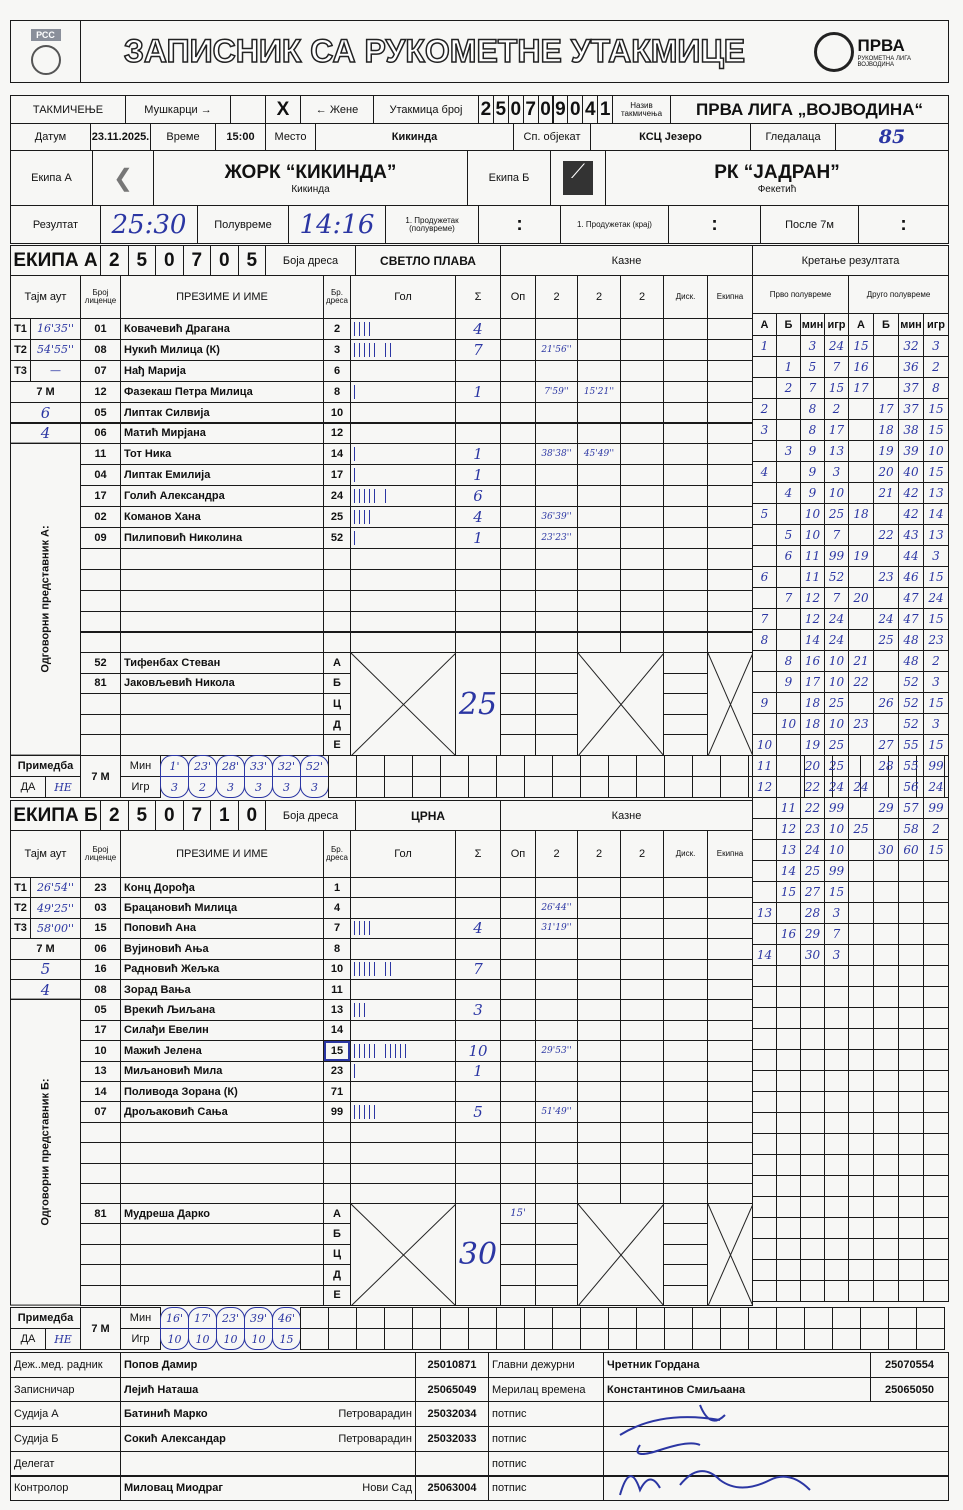 Image resolution: width=963 pixels, height=1510 pixels. What do you see at coordinates (314, 766) in the screenshot?
I see `seven-m-minute: 52'` at bounding box center [314, 766].